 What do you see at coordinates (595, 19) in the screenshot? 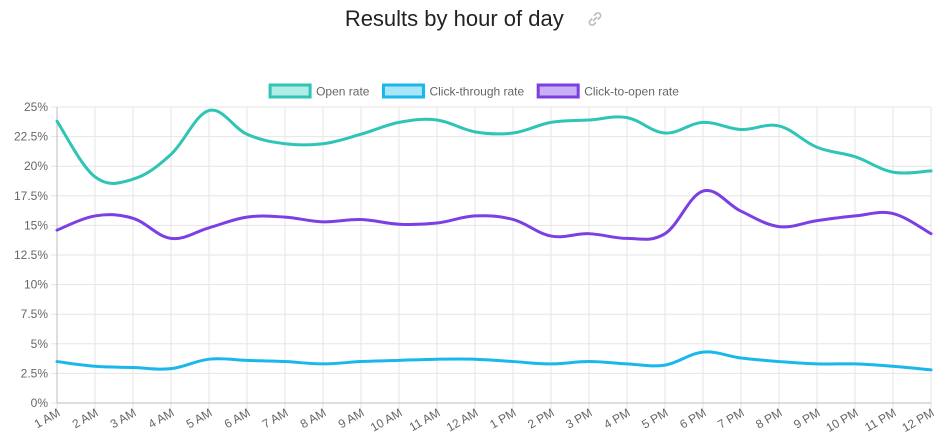
I see `link-icon` at bounding box center [595, 19].